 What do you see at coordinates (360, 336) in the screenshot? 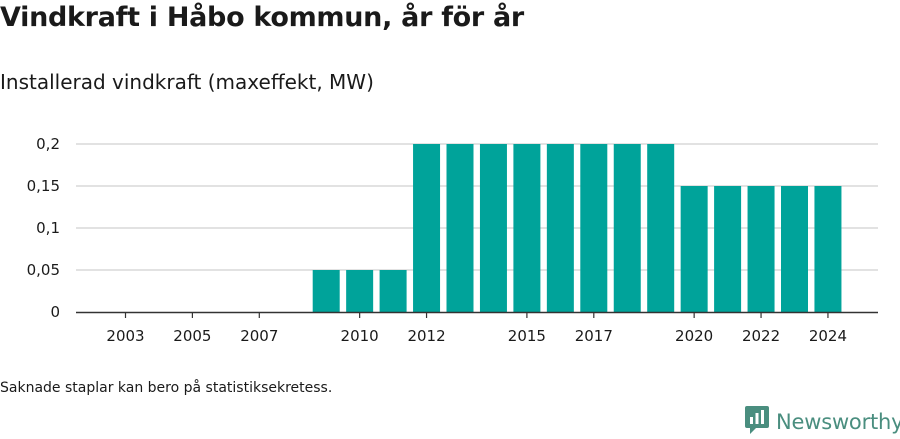
I see `x-tick-label: 2010` at bounding box center [360, 336].